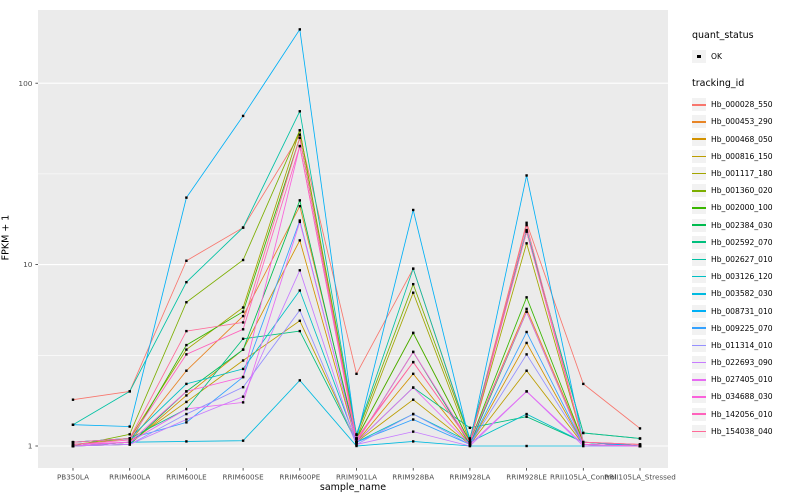 This screenshot has height=500, width=800. What do you see at coordinates (699, 57) in the screenshot?
I see `point-marker-key` at bounding box center [699, 57].